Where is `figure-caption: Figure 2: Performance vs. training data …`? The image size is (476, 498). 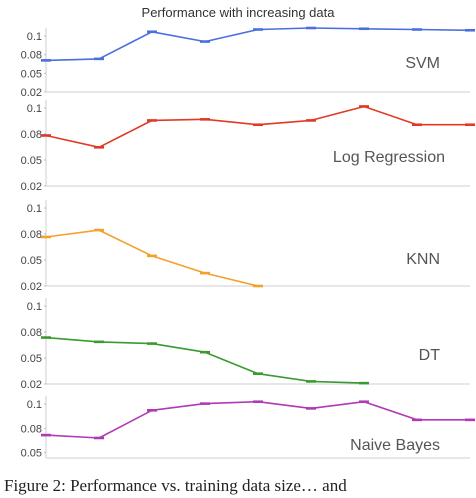
figure-caption: Figure 2: Performance vs. training data … is located at coordinates (175, 485).